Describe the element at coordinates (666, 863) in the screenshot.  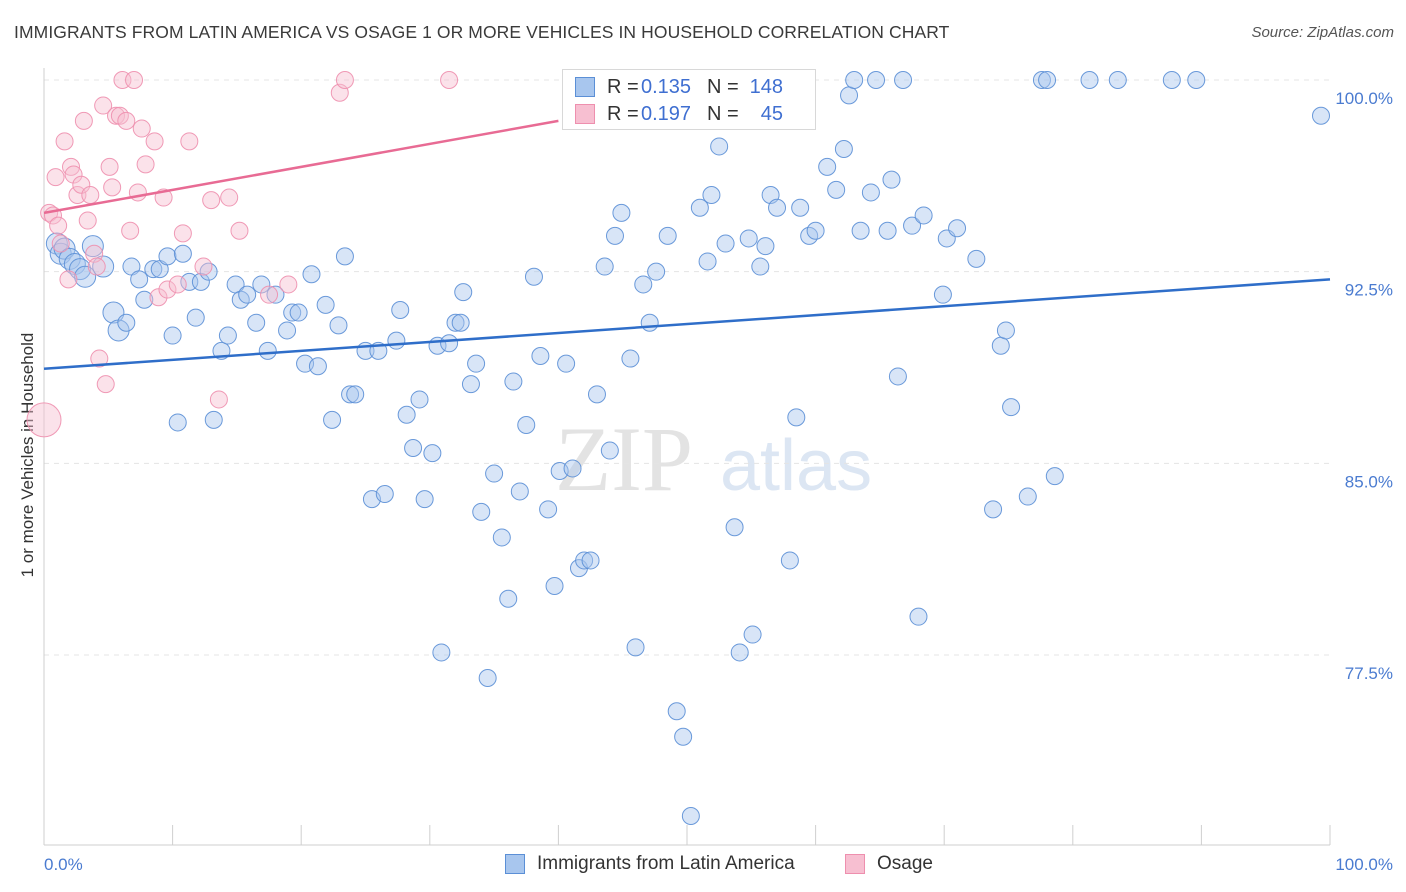
I see `bottom-legend-label-blue: Immigrants from Latin America` at that location.